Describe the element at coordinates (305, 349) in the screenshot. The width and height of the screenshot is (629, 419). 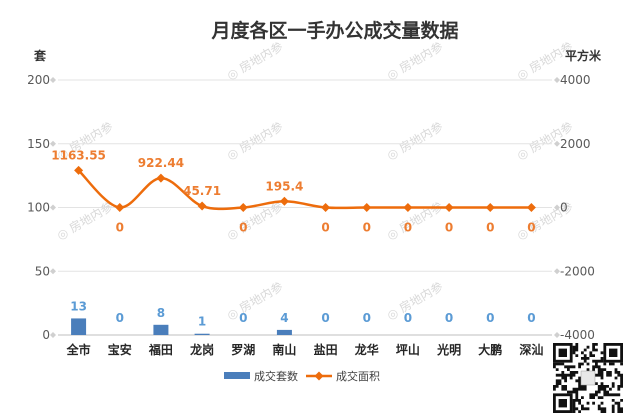
I see `x-axis: 全市 宝安 福田 龙岗 罗湖 南山 盐田 龙华 坪山 光明 大鹏 深汕` at that location.